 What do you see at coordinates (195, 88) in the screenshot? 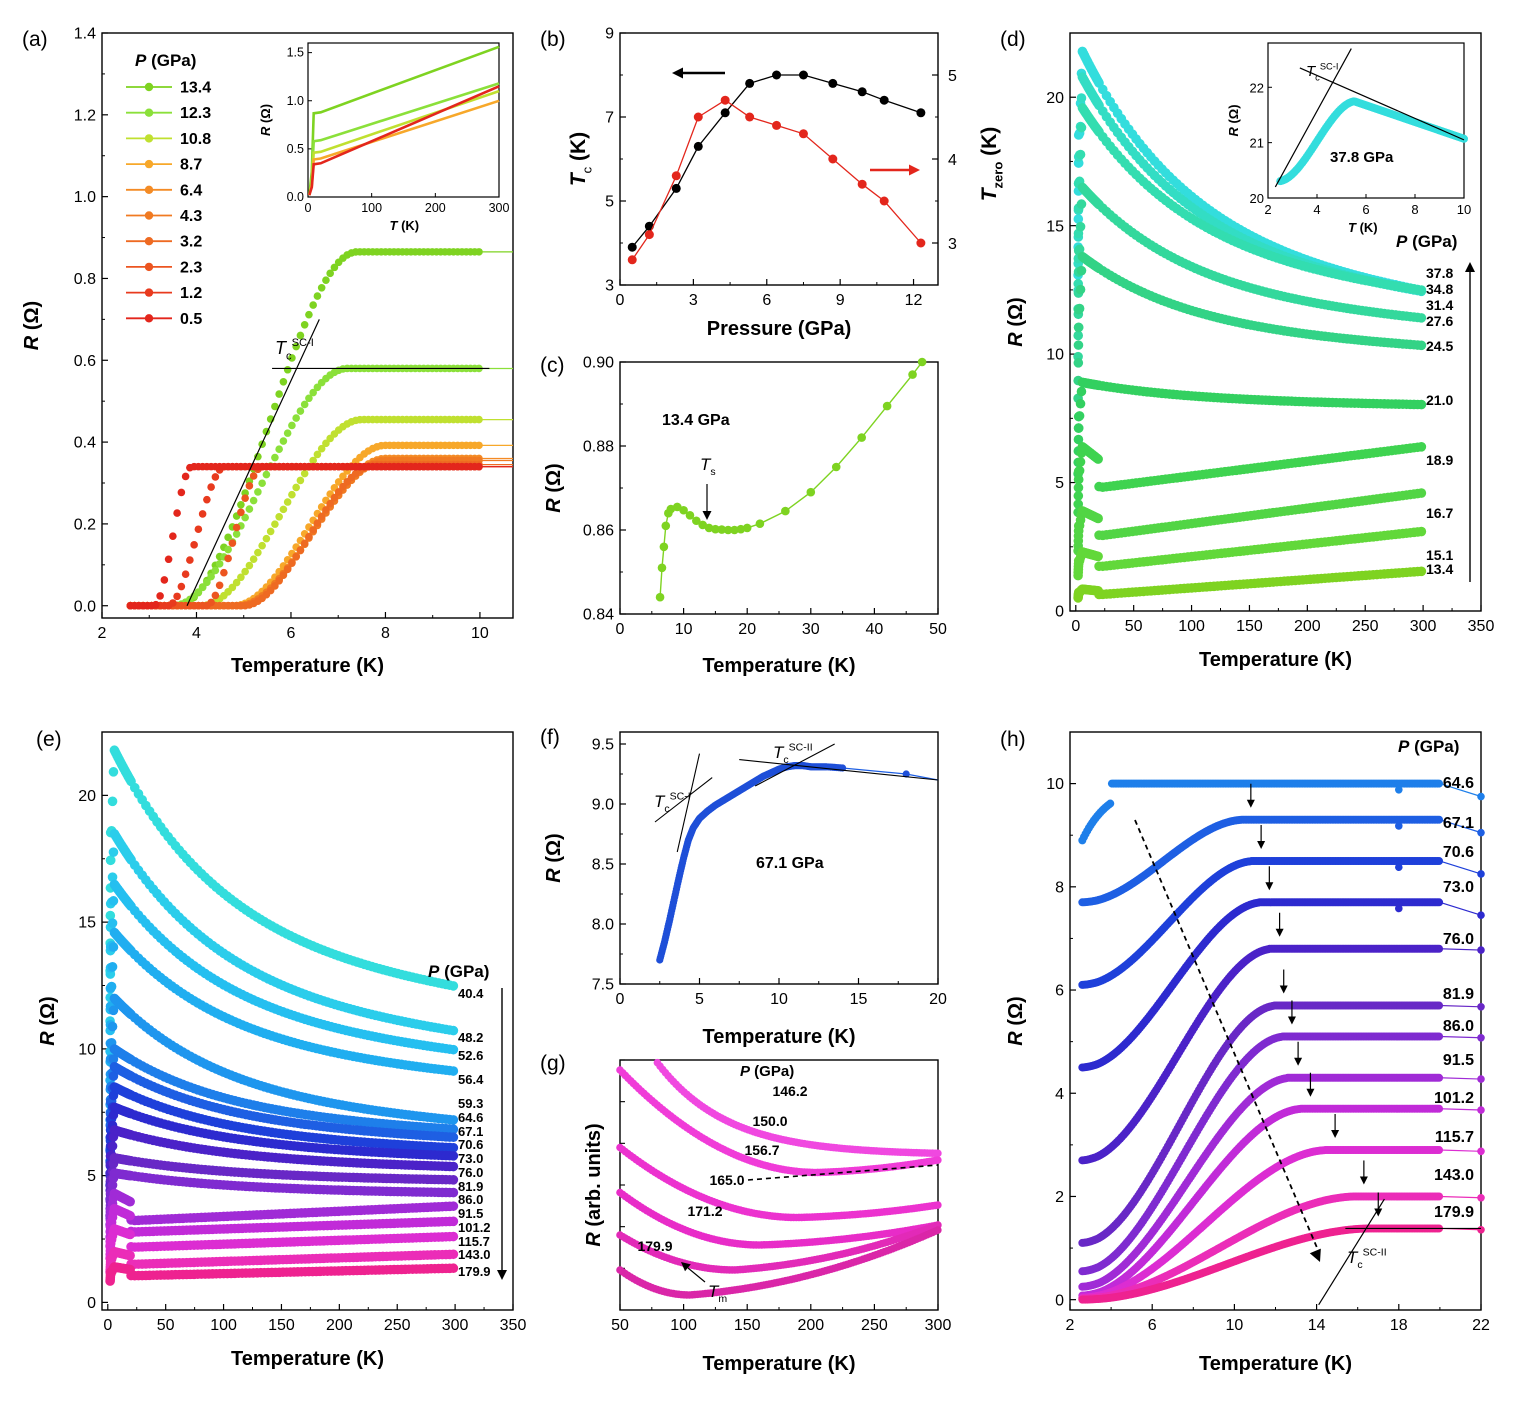
I see `legend-label: 13.4` at bounding box center [195, 88].